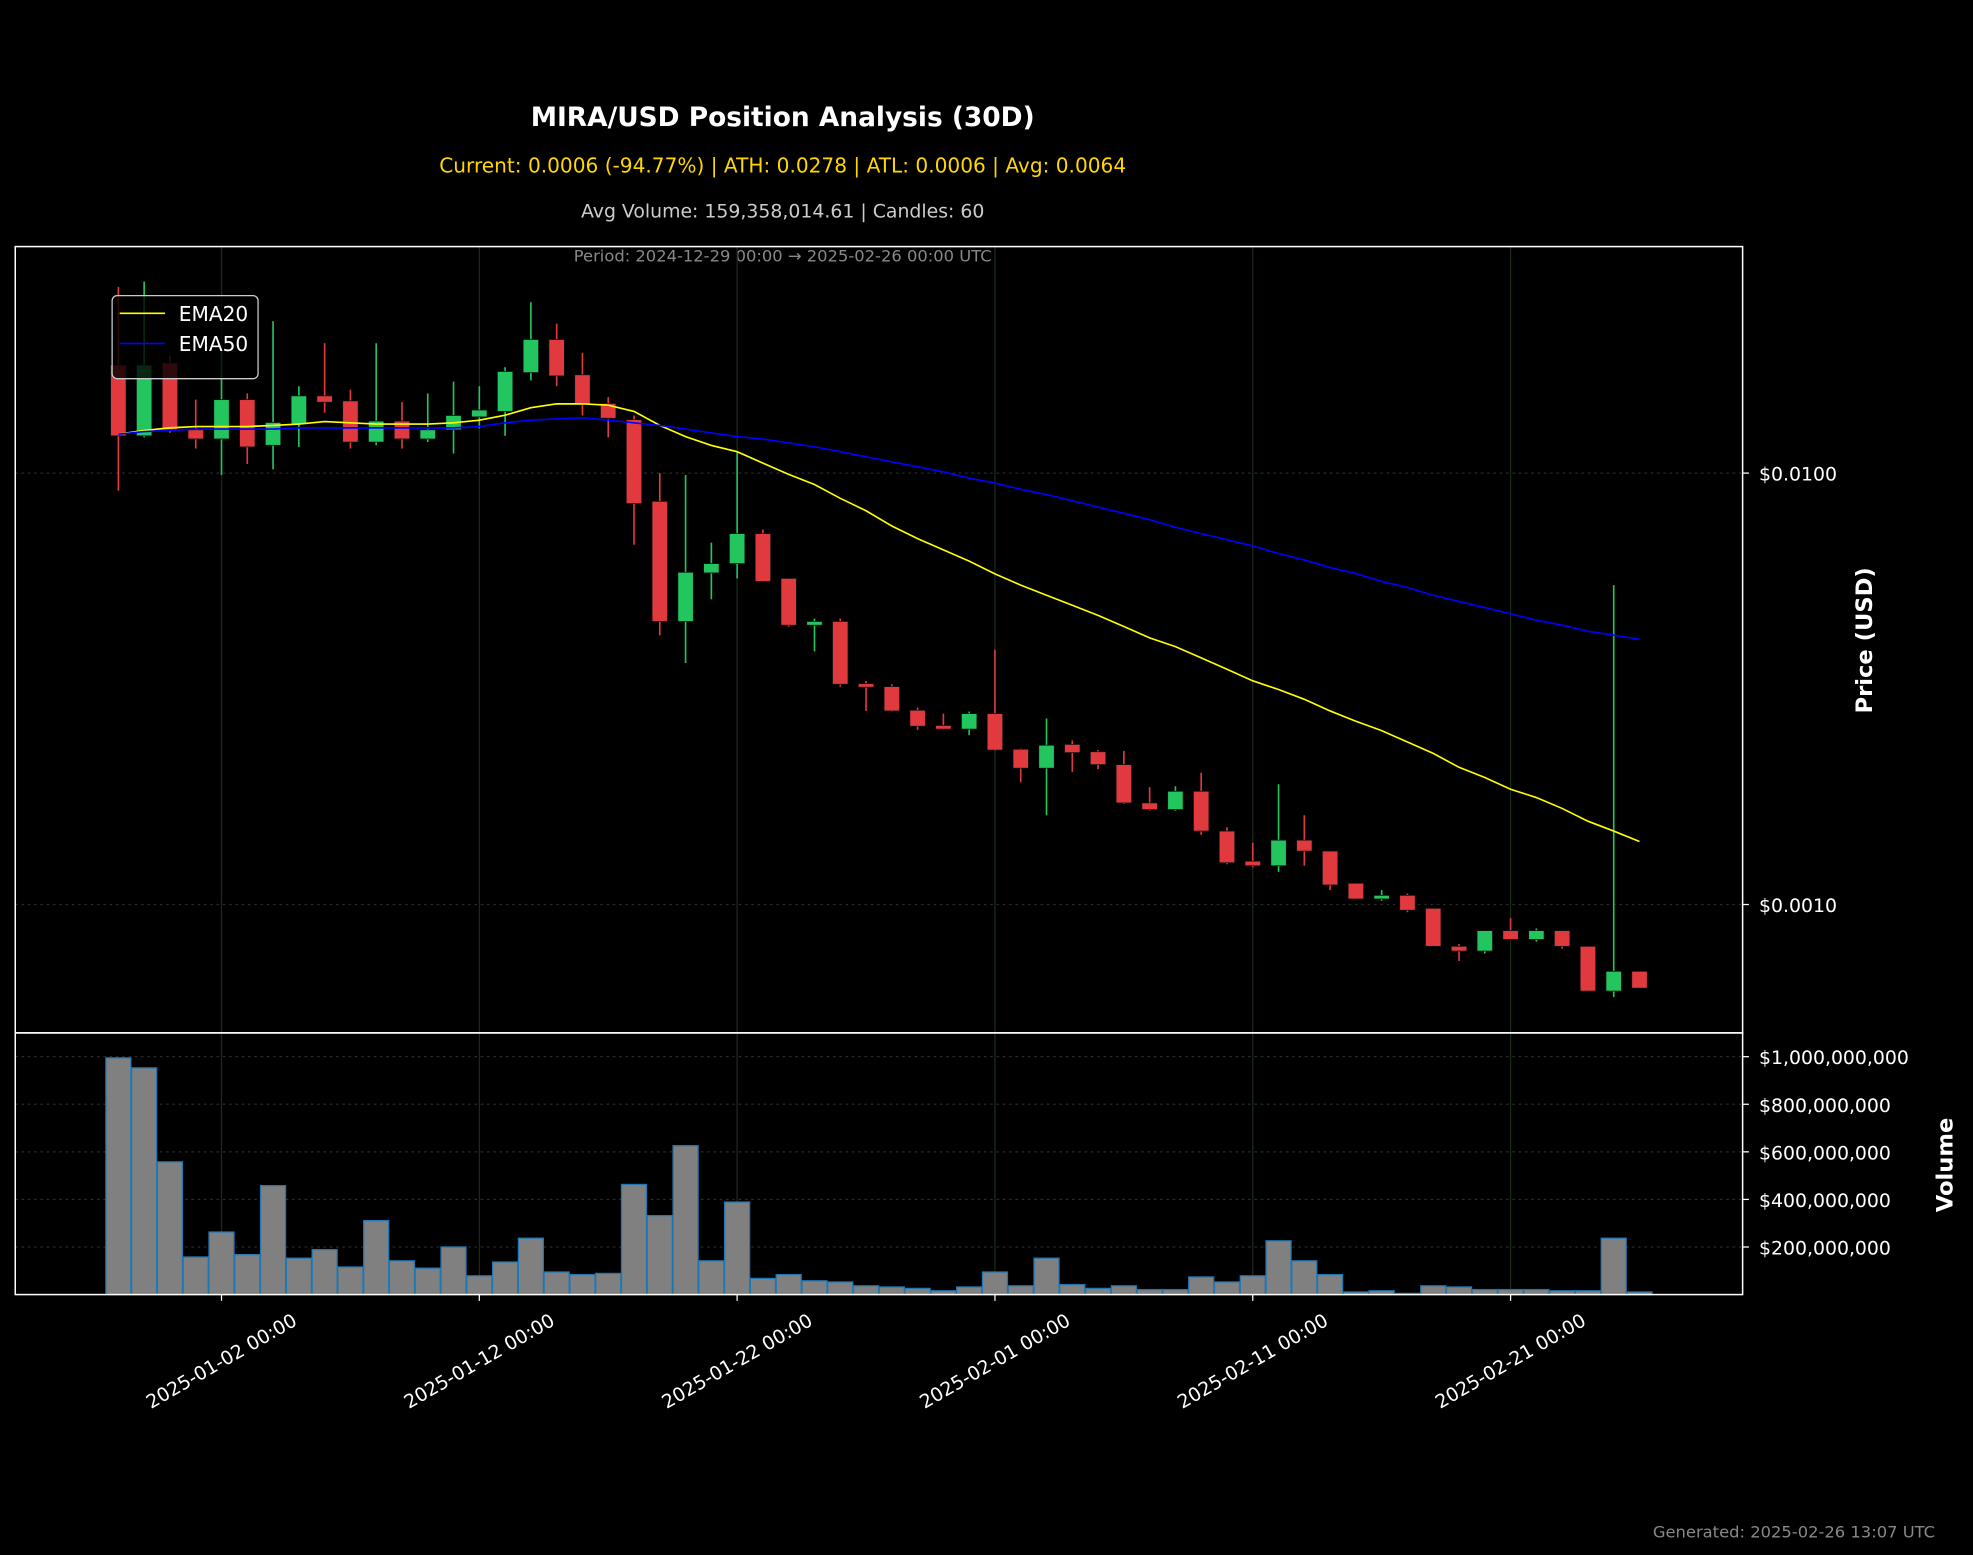 This screenshot has width=1973, height=1555. Describe the element at coordinates (1825, 1201) in the screenshot. I see `y-tick-label: $400,000,000` at that location.